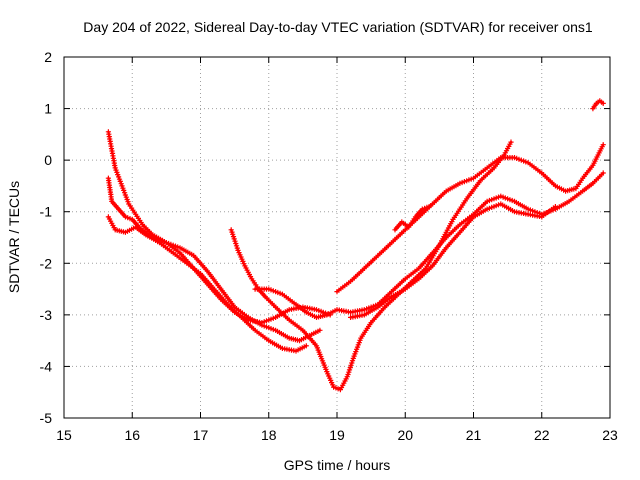  What do you see at coordinates (337, 465) in the screenshot?
I see `x-axis-label: GPS time / hours` at bounding box center [337, 465].